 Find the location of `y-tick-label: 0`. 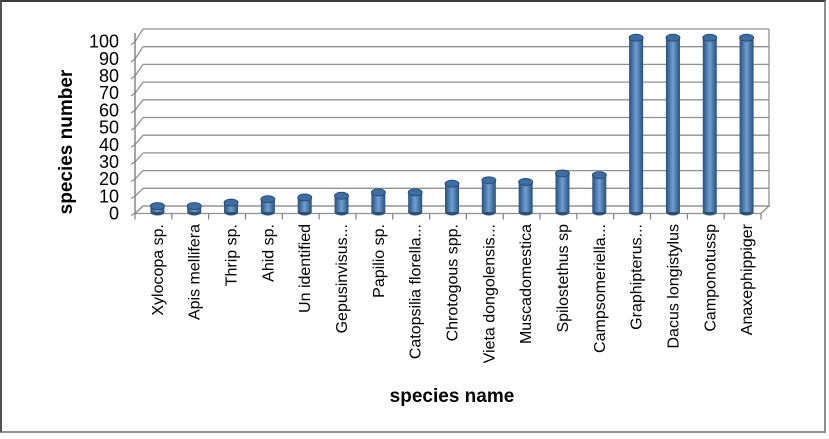

y-tick-label: 0 is located at coordinates (114, 214).